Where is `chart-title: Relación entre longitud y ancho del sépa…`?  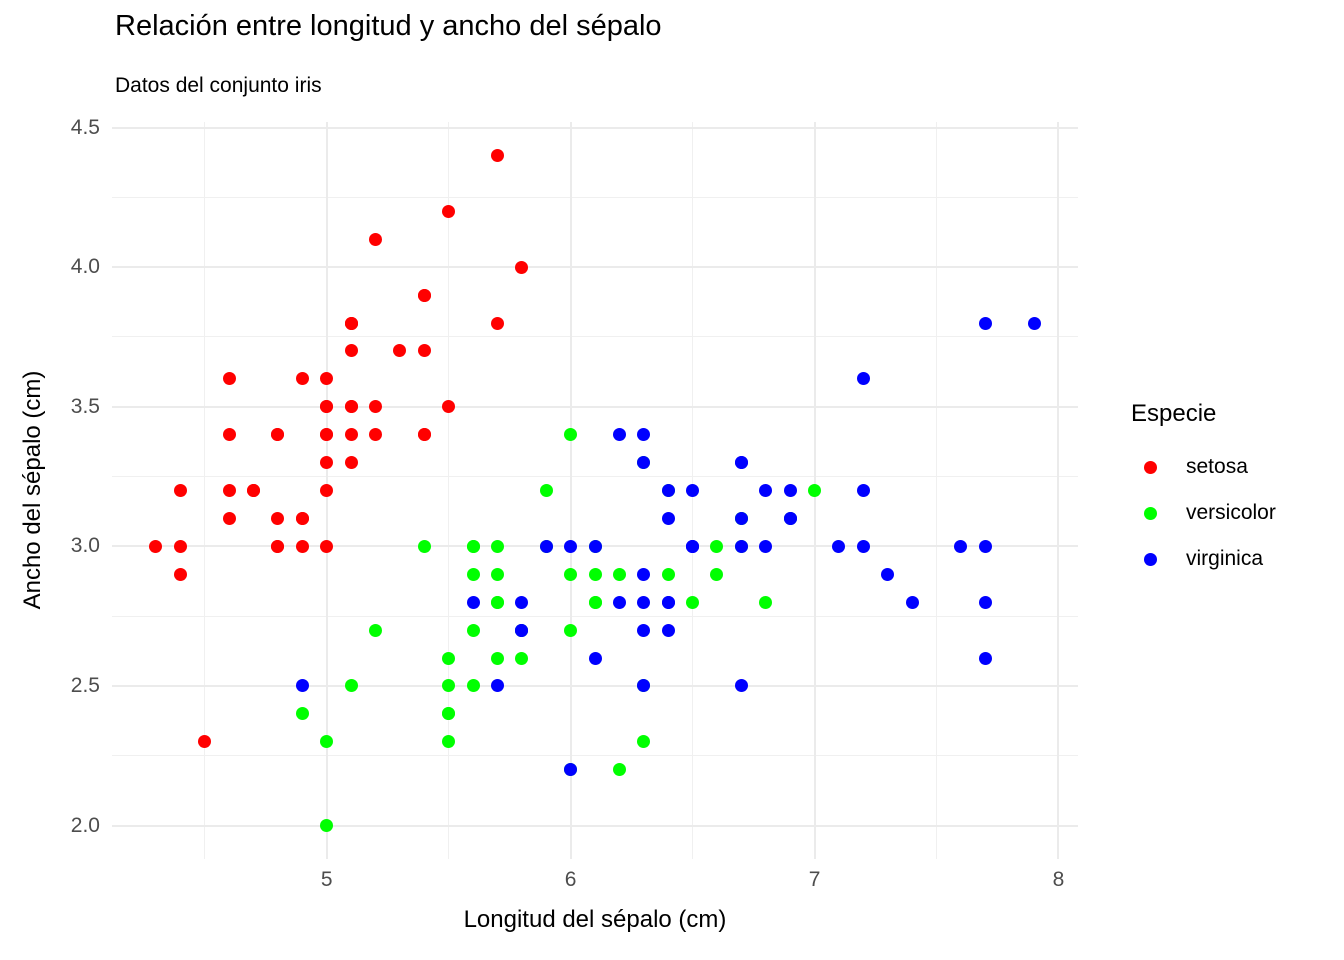 chart-title: Relación entre longitud y ancho del sépa… is located at coordinates (388, 26).